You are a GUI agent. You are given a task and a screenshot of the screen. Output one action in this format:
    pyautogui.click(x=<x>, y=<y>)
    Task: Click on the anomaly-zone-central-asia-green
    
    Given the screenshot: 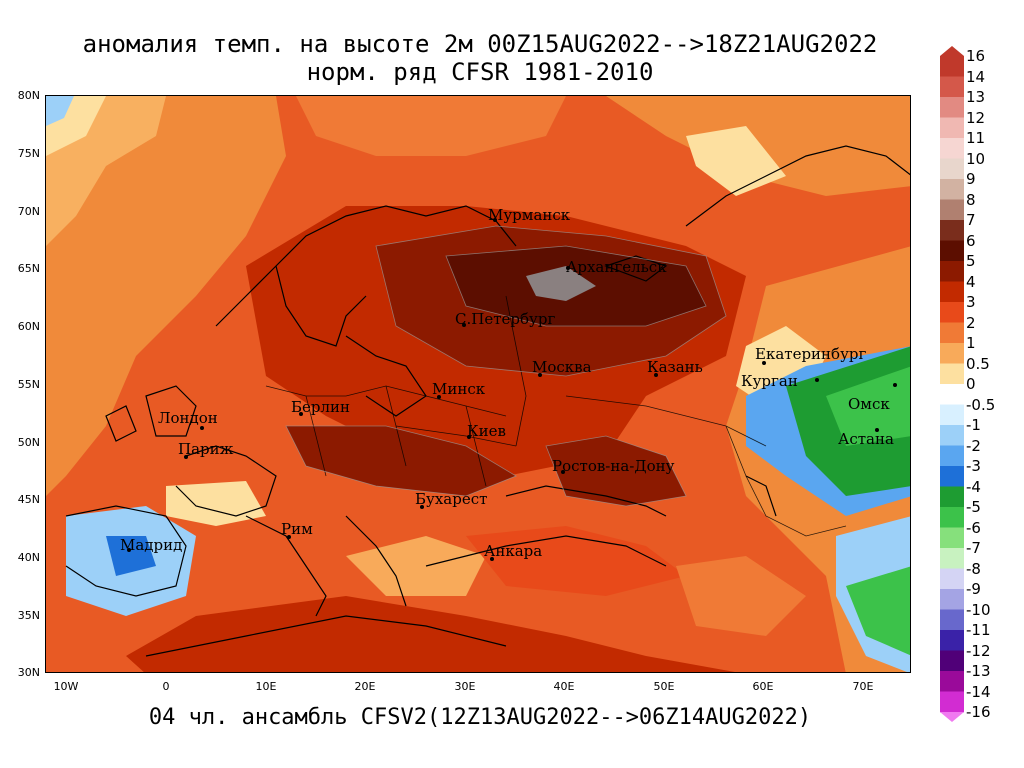 What is the action you would take?
    pyautogui.click(x=878, y=611)
    